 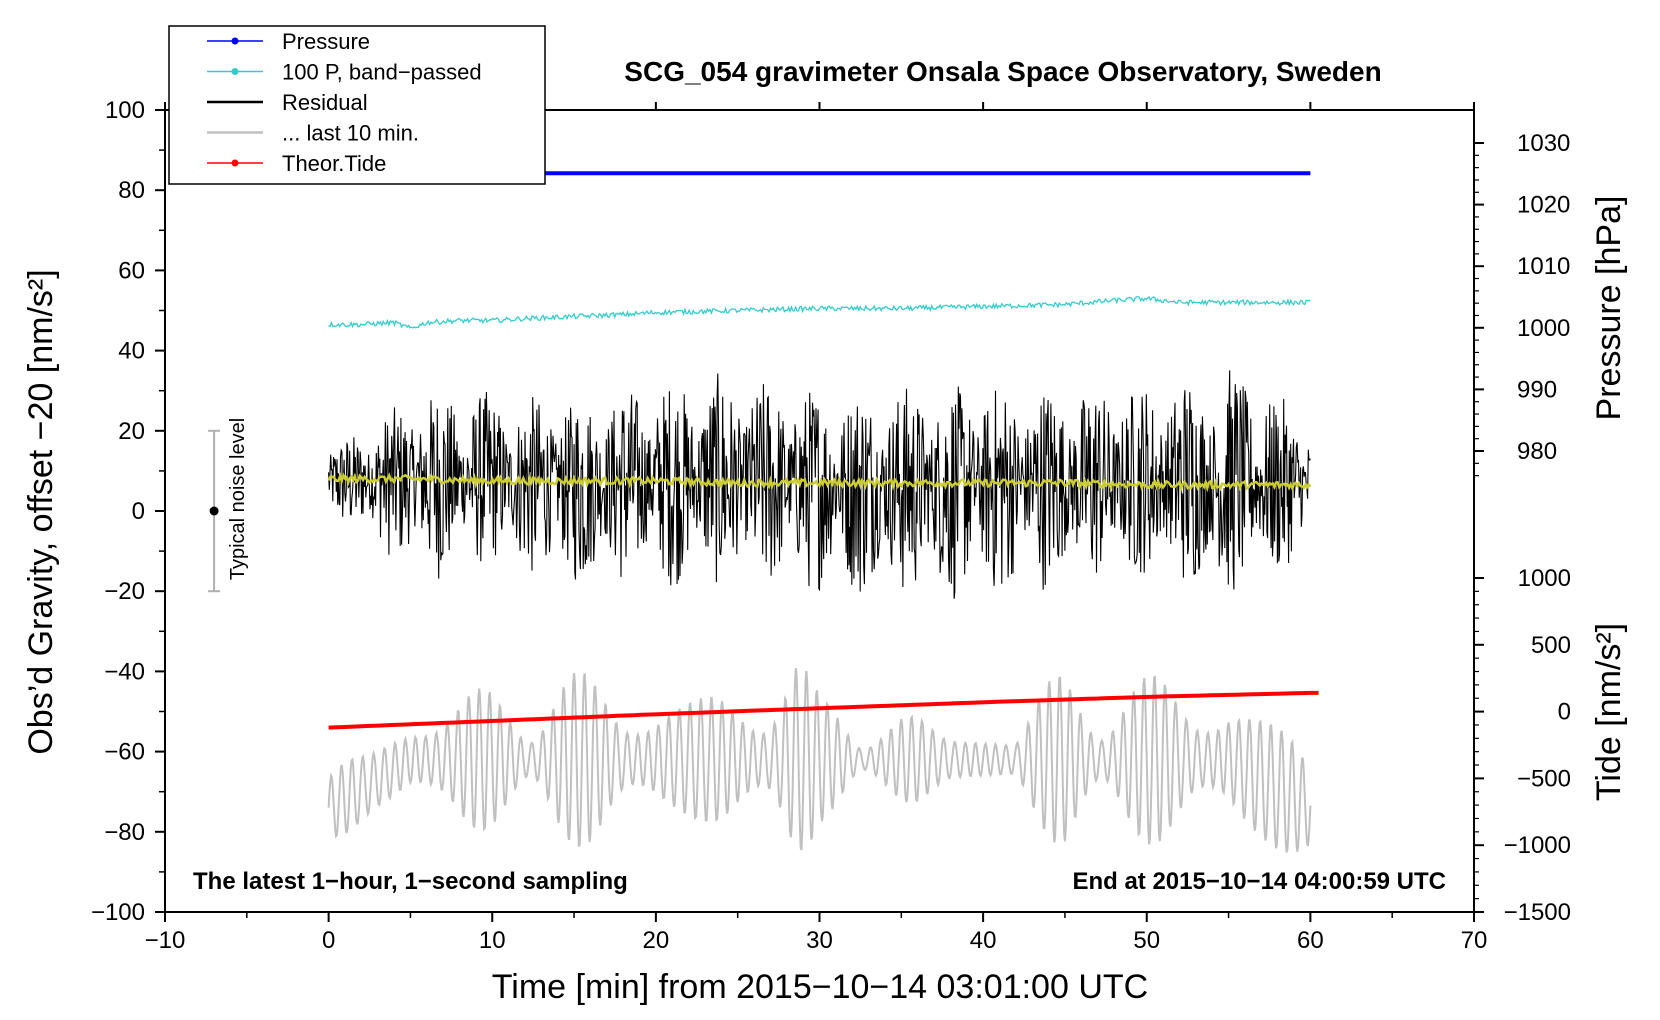 What do you see at coordinates (410, 881) in the screenshot?
I see `note-sampling: The latest 1−hour, 1−second sampling` at bounding box center [410, 881].